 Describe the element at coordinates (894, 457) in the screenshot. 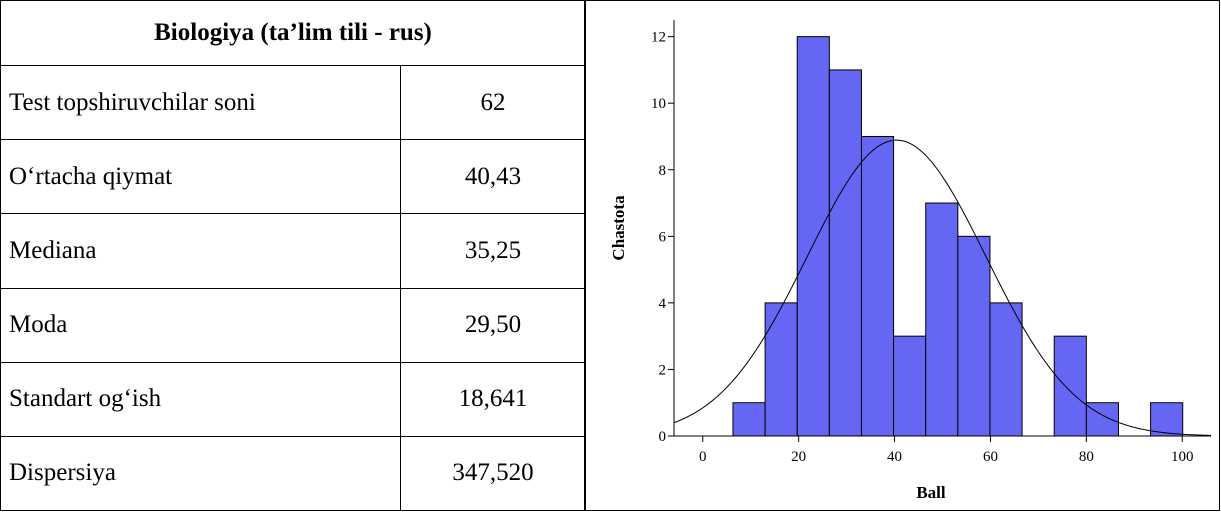

I see `x-tick-label: 40` at that location.